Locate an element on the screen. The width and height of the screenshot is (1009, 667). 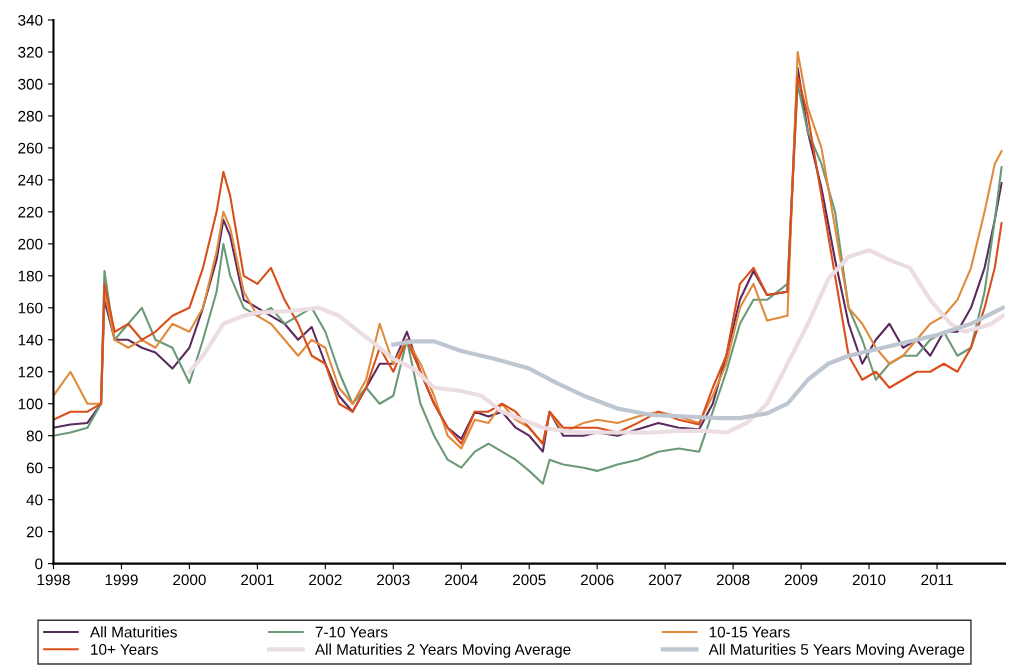
y-tick-label: 260 is located at coordinates (30, 148).